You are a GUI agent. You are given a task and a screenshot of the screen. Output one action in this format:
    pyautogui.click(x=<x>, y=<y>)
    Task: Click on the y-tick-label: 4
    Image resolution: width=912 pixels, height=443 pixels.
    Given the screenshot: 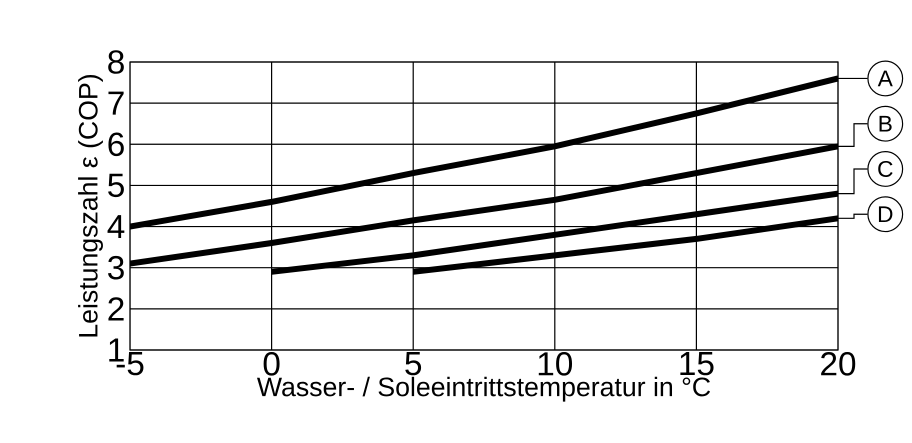 What is the action you would take?
    pyautogui.click(x=116, y=226)
    